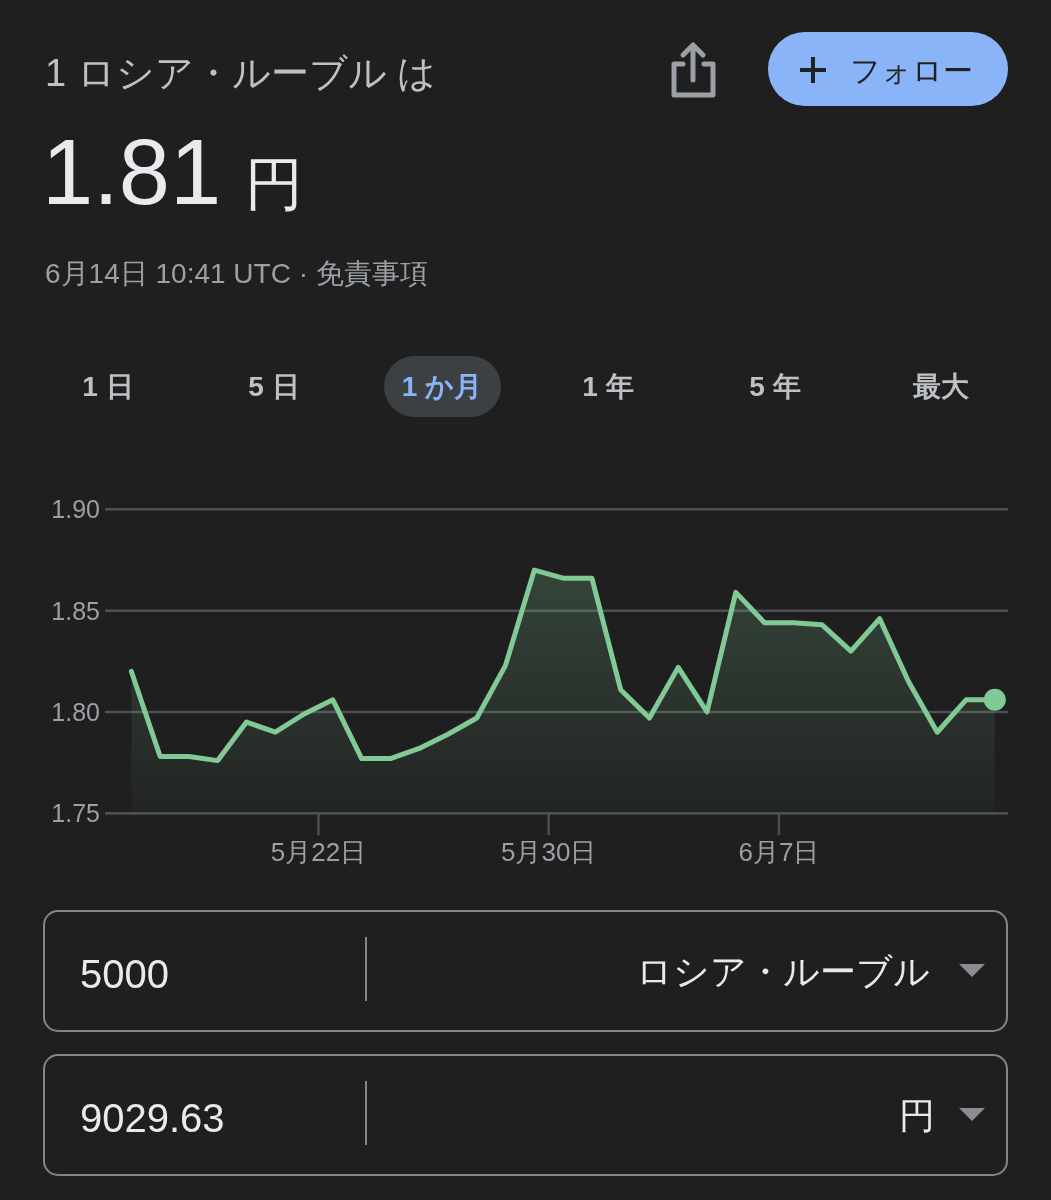 The image size is (1051, 1200). What do you see at coordinates (442, 386) in the screenshot?
I see `annotation: 1 か月` at bounding box center [442, 386].